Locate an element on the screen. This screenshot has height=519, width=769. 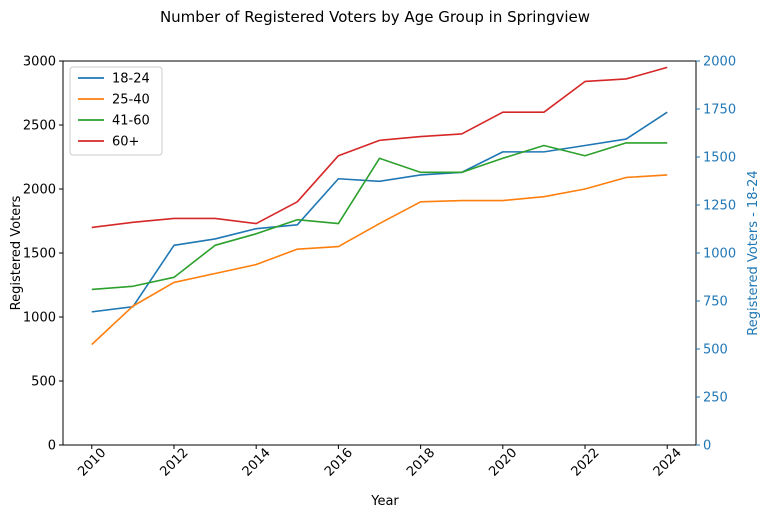
x-tick-label: 2024 is located at coordinates (668, 463).